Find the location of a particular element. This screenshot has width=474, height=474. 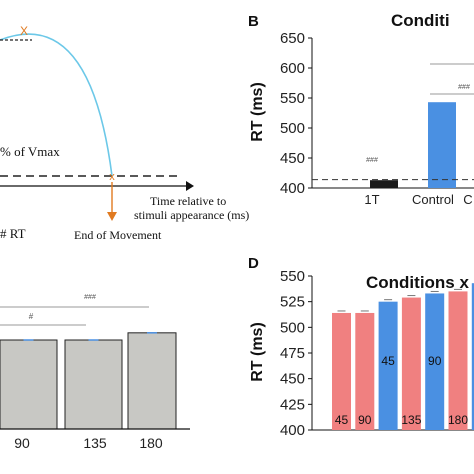

panel-c-x-labels: 90 135 180 is located at coordinates (88, 443).